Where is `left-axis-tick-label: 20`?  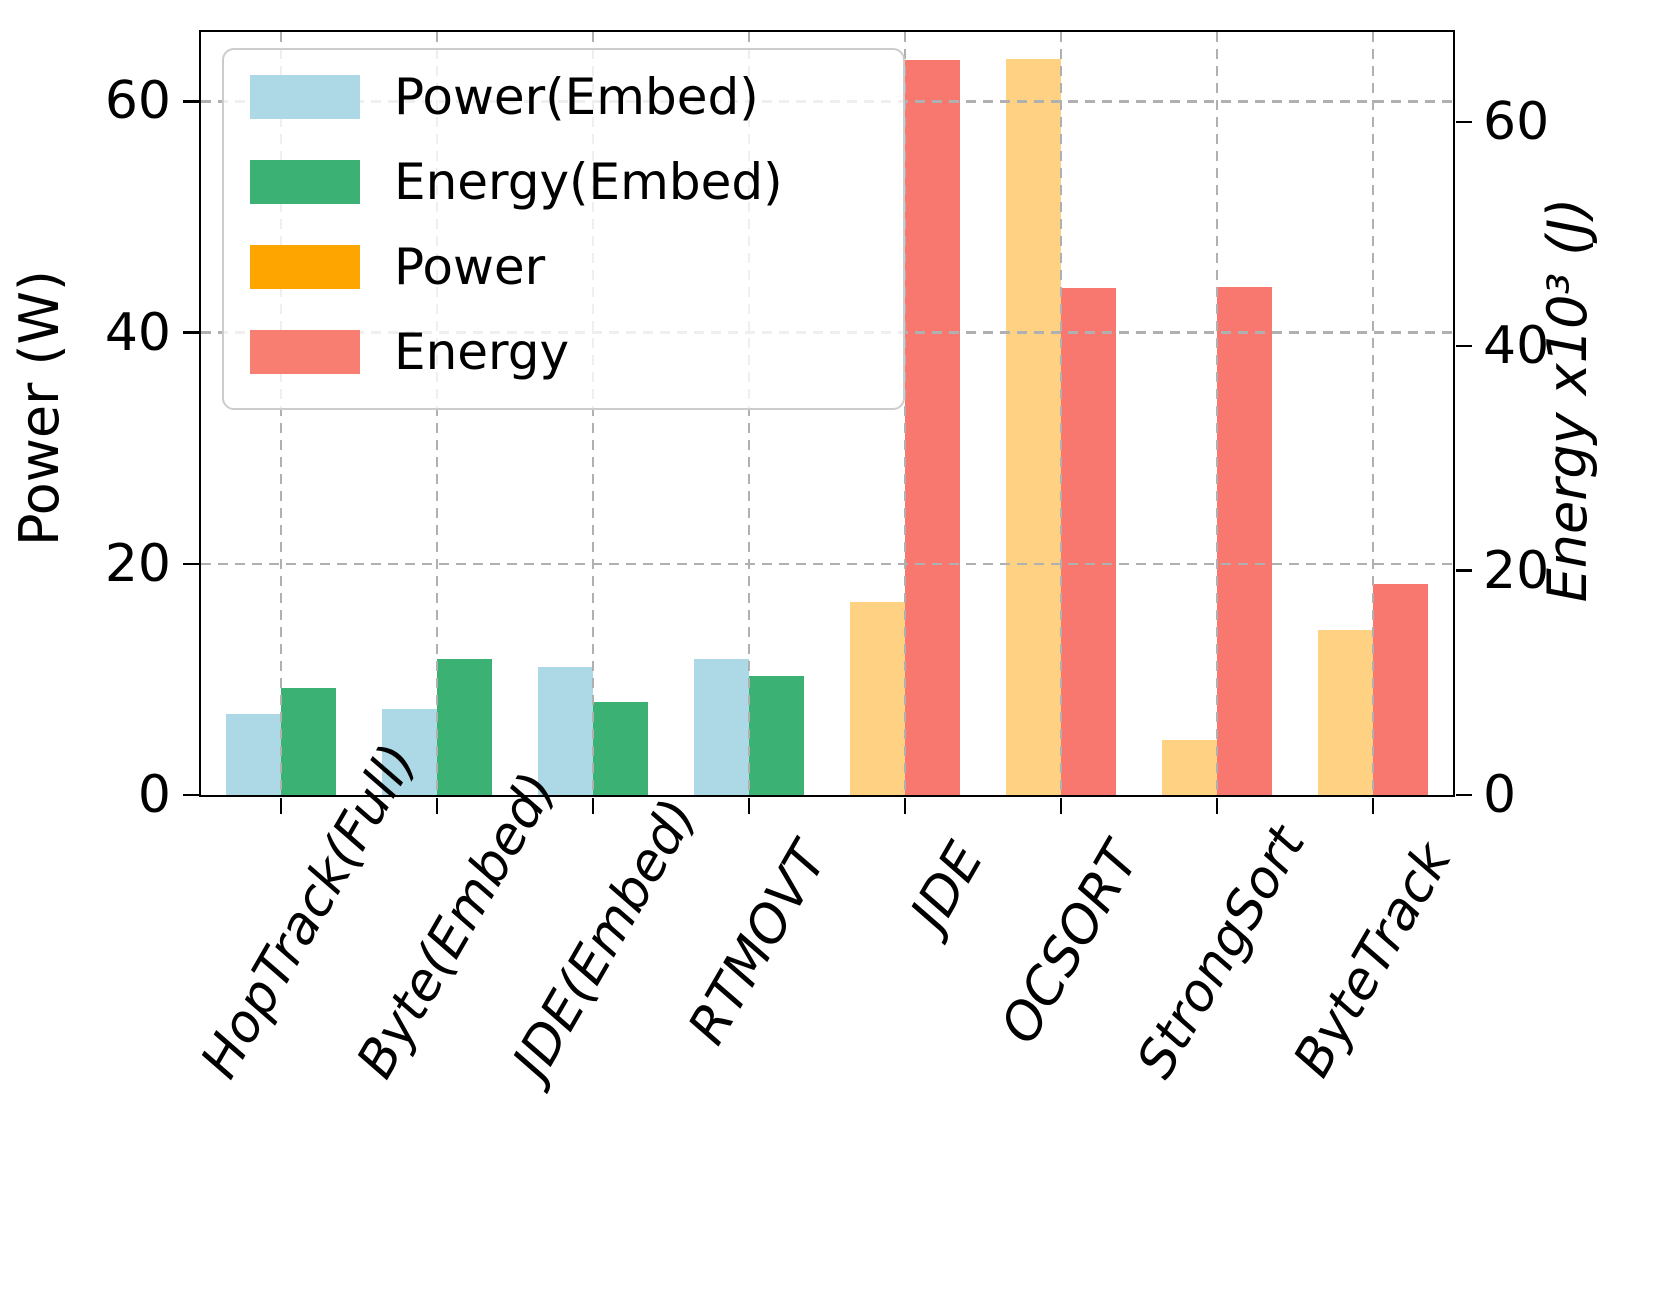
left-axis-tick-label: 20 is located at coordinates (137, 563).